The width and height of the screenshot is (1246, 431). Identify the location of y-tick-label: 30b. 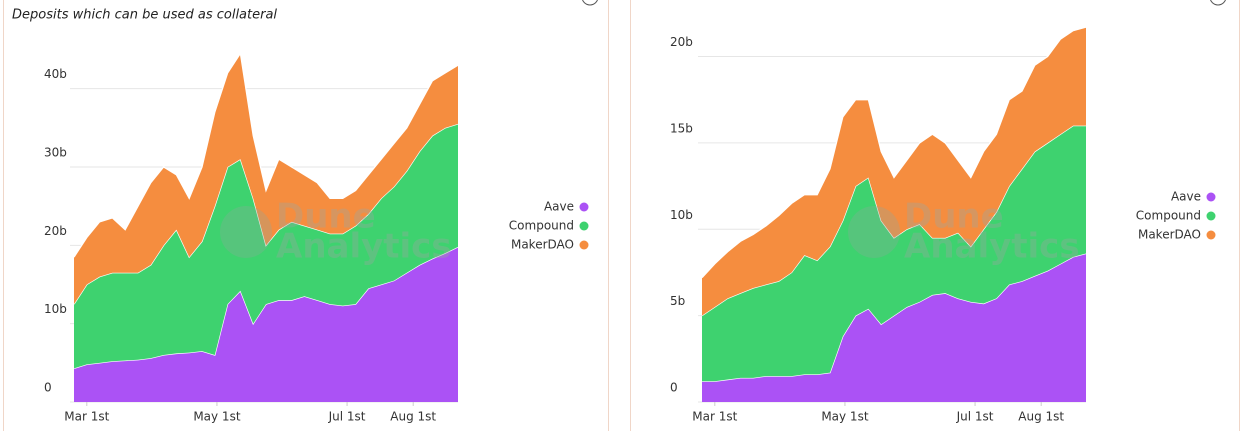
(55, 153).